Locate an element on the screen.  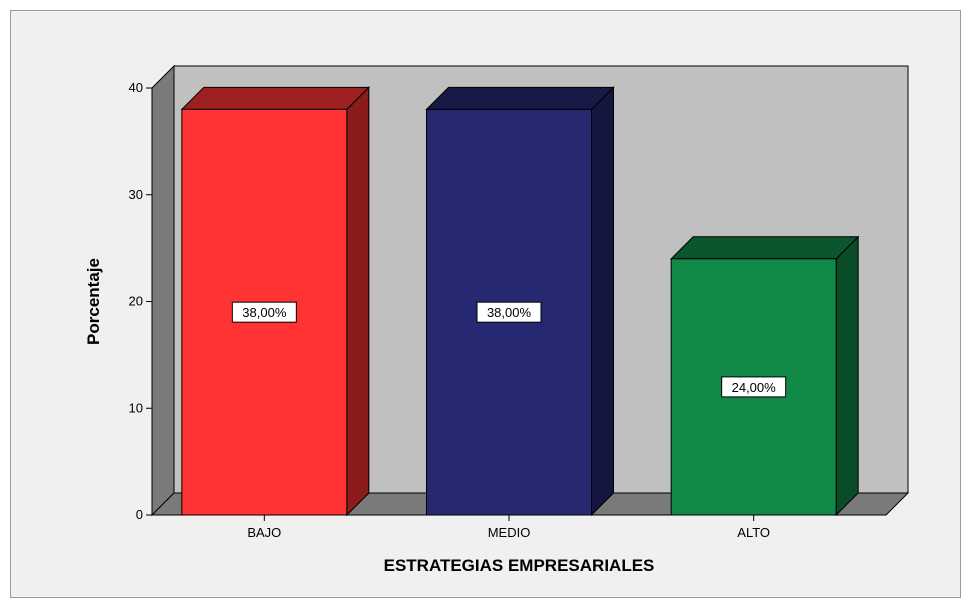
x-tick-label: ALTO is located at coordinates (753, 532).